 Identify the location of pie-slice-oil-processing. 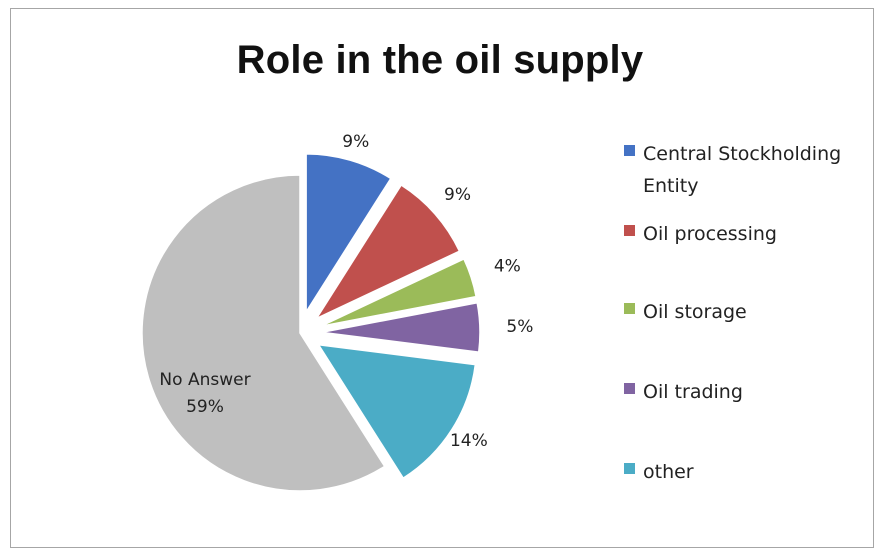
(387, 252).